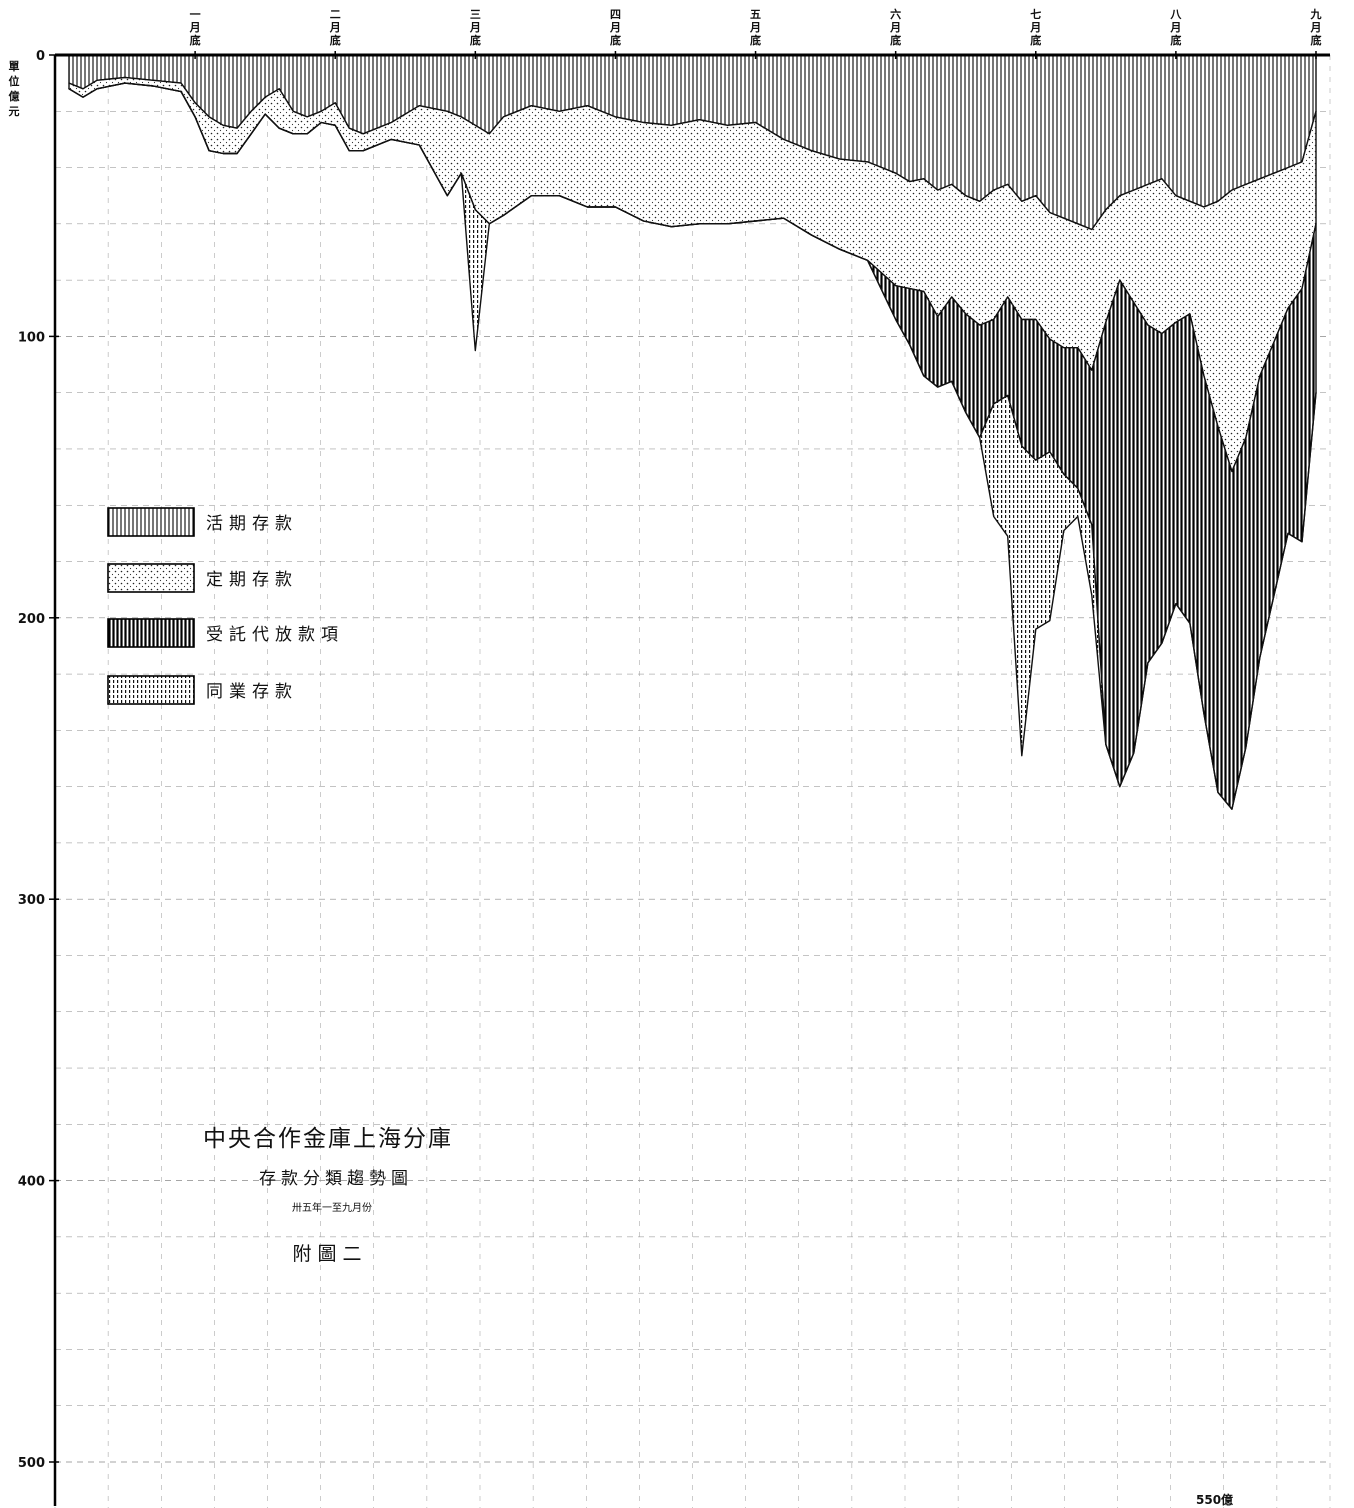  I want to click on chart-date-range: 卅五年一至九月份, so click(332, 1207).